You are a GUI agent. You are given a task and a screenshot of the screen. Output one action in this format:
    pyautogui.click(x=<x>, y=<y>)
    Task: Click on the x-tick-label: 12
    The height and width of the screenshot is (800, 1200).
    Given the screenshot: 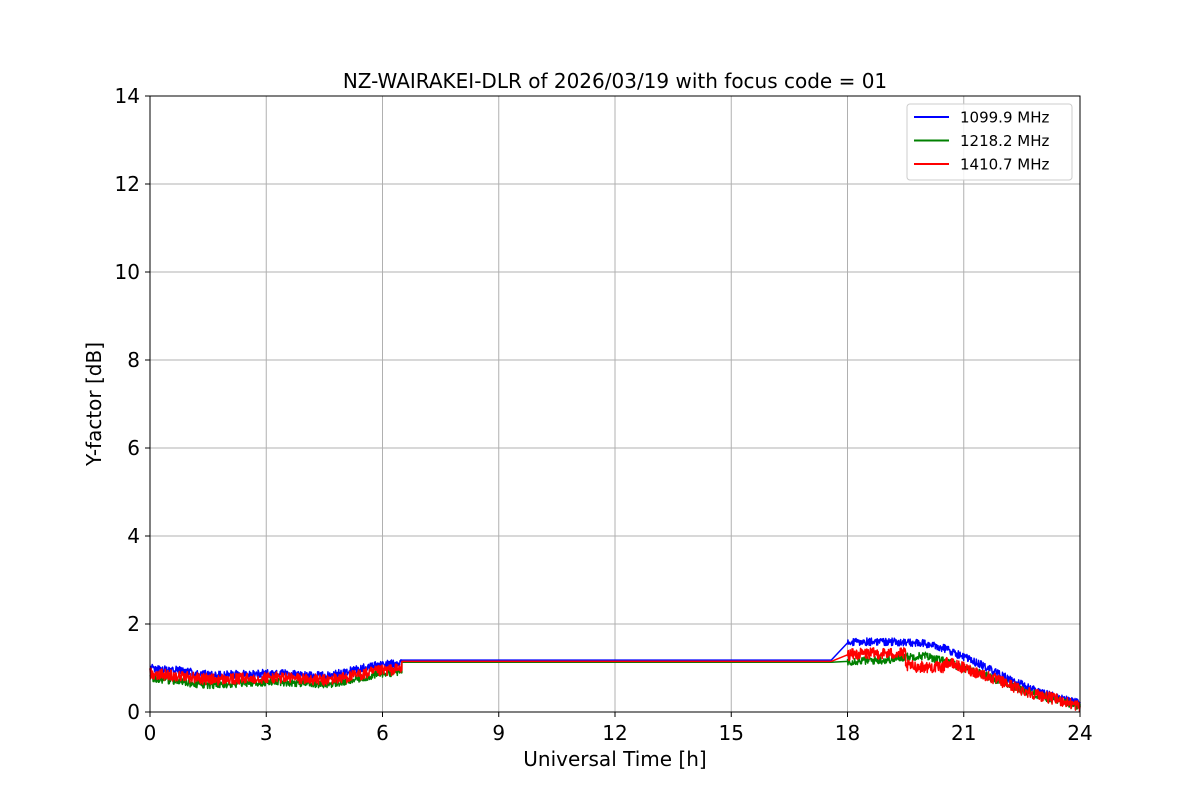 What is the action you would take?
    pyautogui.click(x=614, y=733)
    